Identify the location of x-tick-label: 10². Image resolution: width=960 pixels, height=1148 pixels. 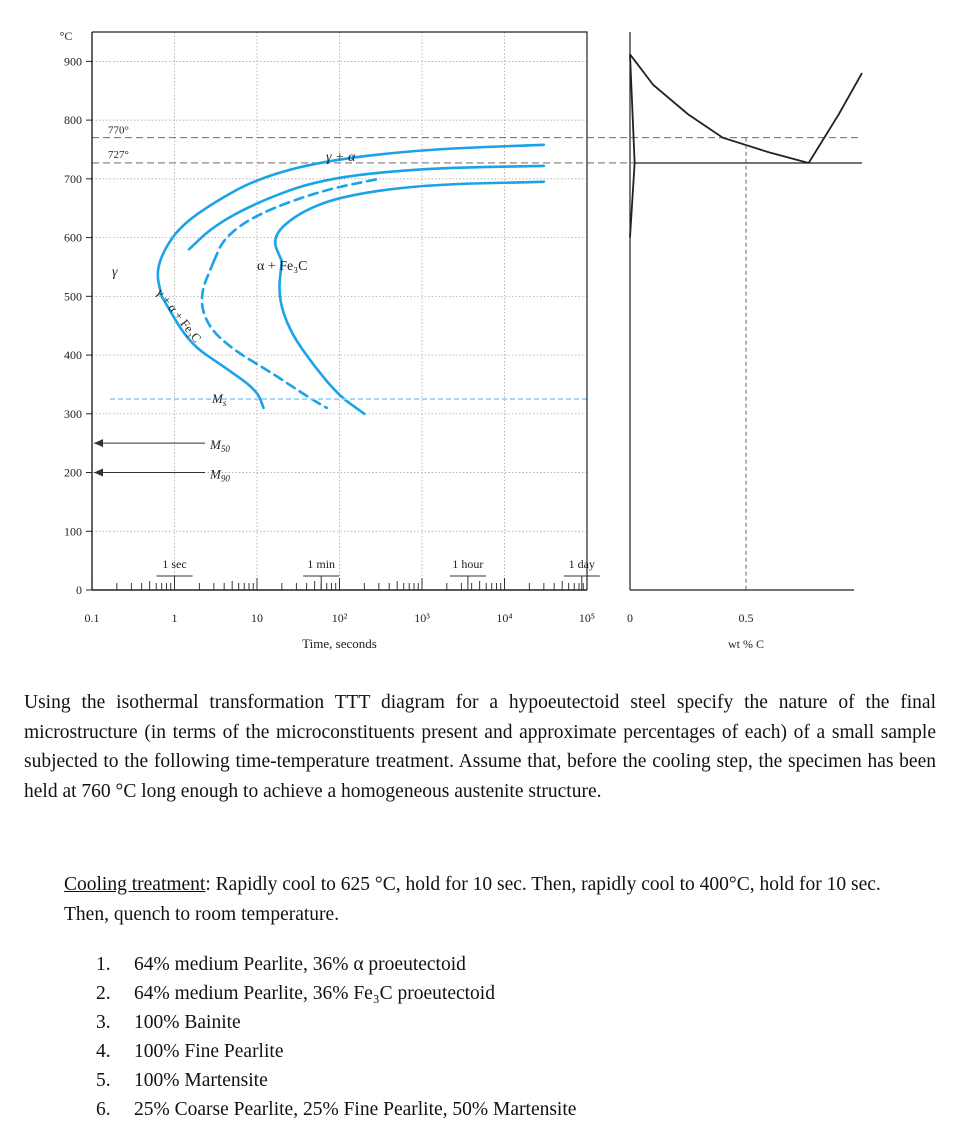
(340, 618).